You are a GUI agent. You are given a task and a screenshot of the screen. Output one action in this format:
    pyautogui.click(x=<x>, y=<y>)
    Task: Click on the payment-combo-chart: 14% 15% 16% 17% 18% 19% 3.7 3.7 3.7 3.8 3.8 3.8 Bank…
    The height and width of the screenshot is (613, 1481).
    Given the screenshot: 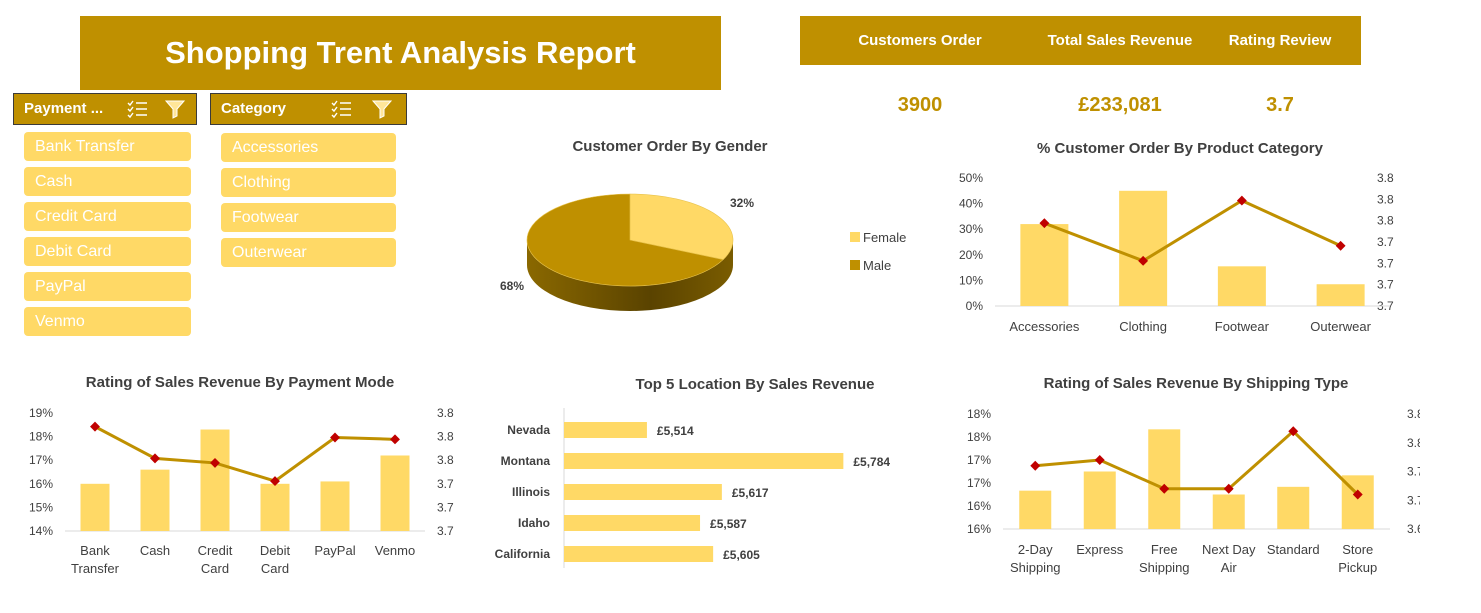 What is the action you would take?
    pyautogui.click(x=241, y=491)
    